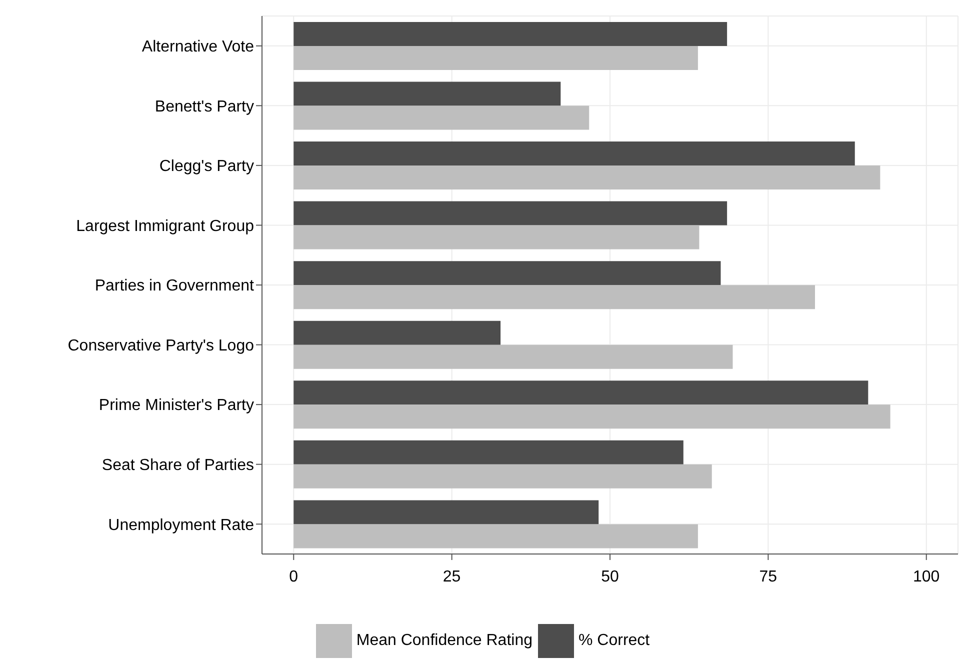  I want to click on x-tick-label: 100, so click(926, 577).